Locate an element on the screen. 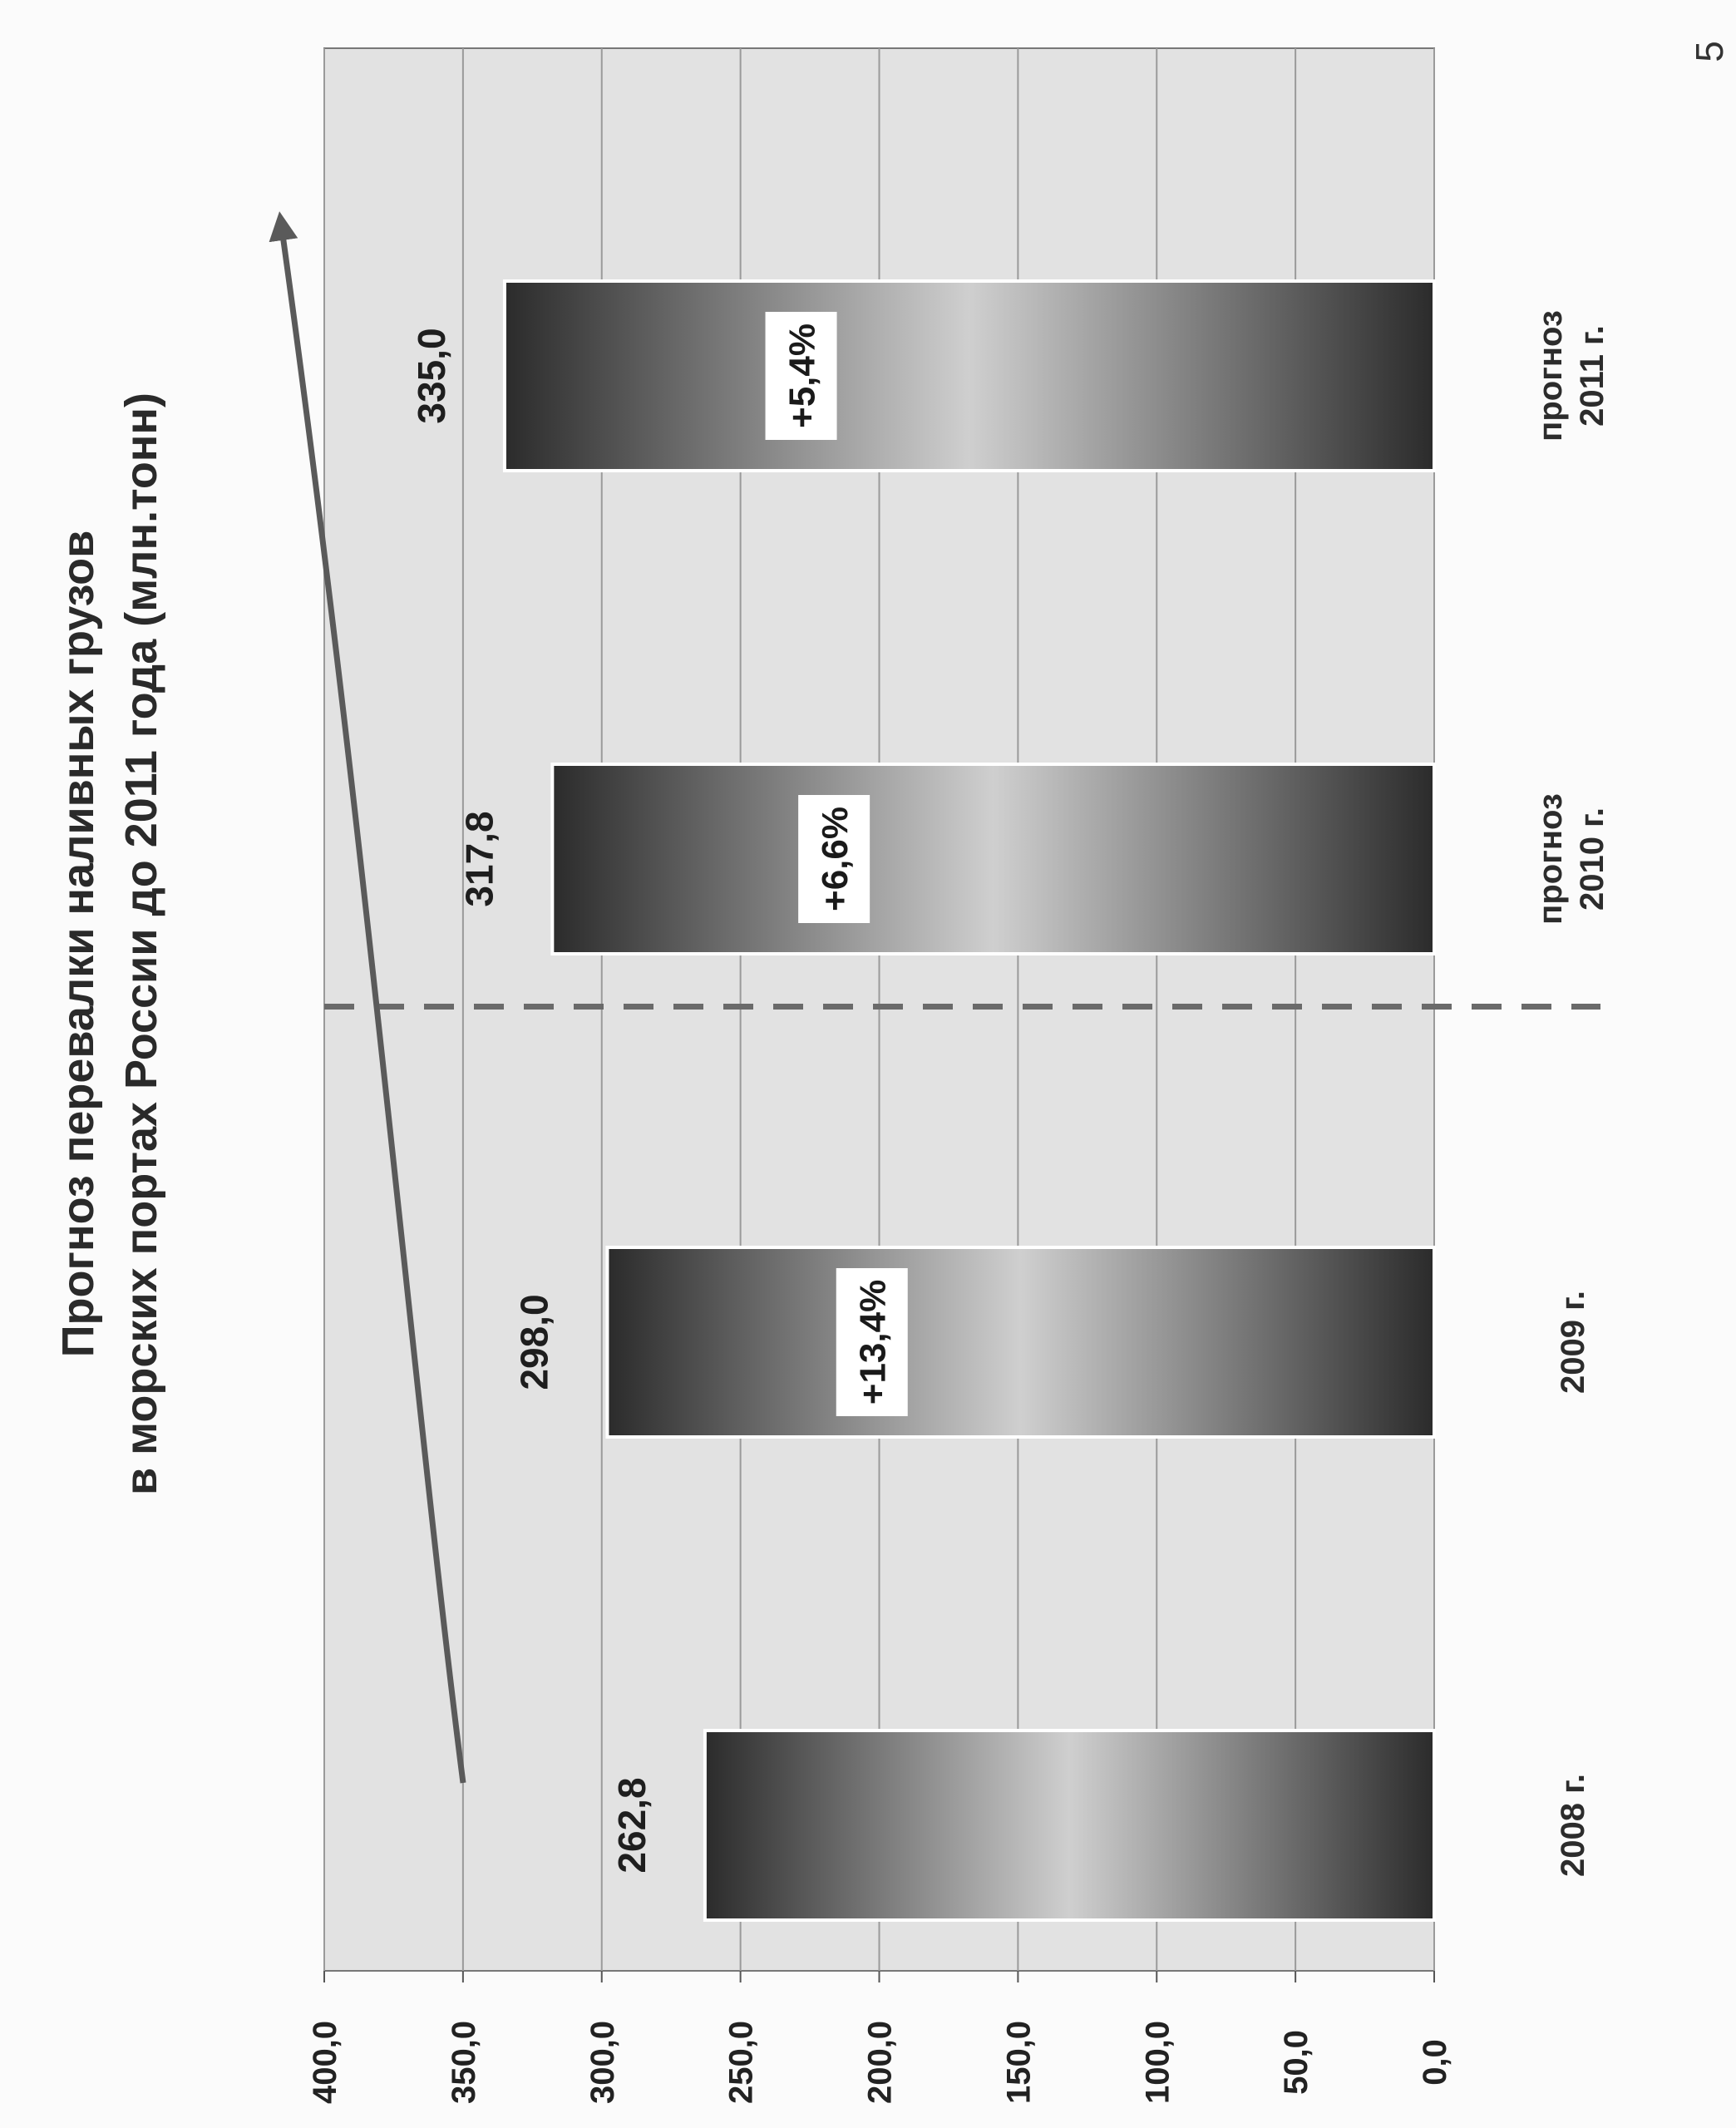 The width and height of the screenshot is (1736, 2128). growth-label: +6,6% is located at coordinates (835, 859).